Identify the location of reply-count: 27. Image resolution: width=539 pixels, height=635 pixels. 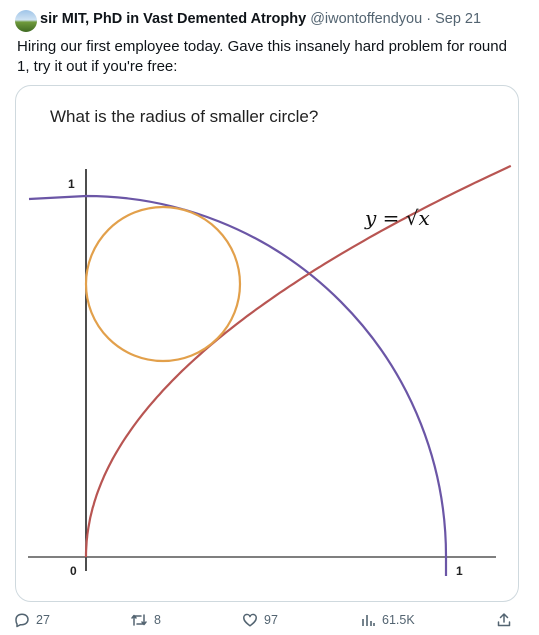
(43, 620).